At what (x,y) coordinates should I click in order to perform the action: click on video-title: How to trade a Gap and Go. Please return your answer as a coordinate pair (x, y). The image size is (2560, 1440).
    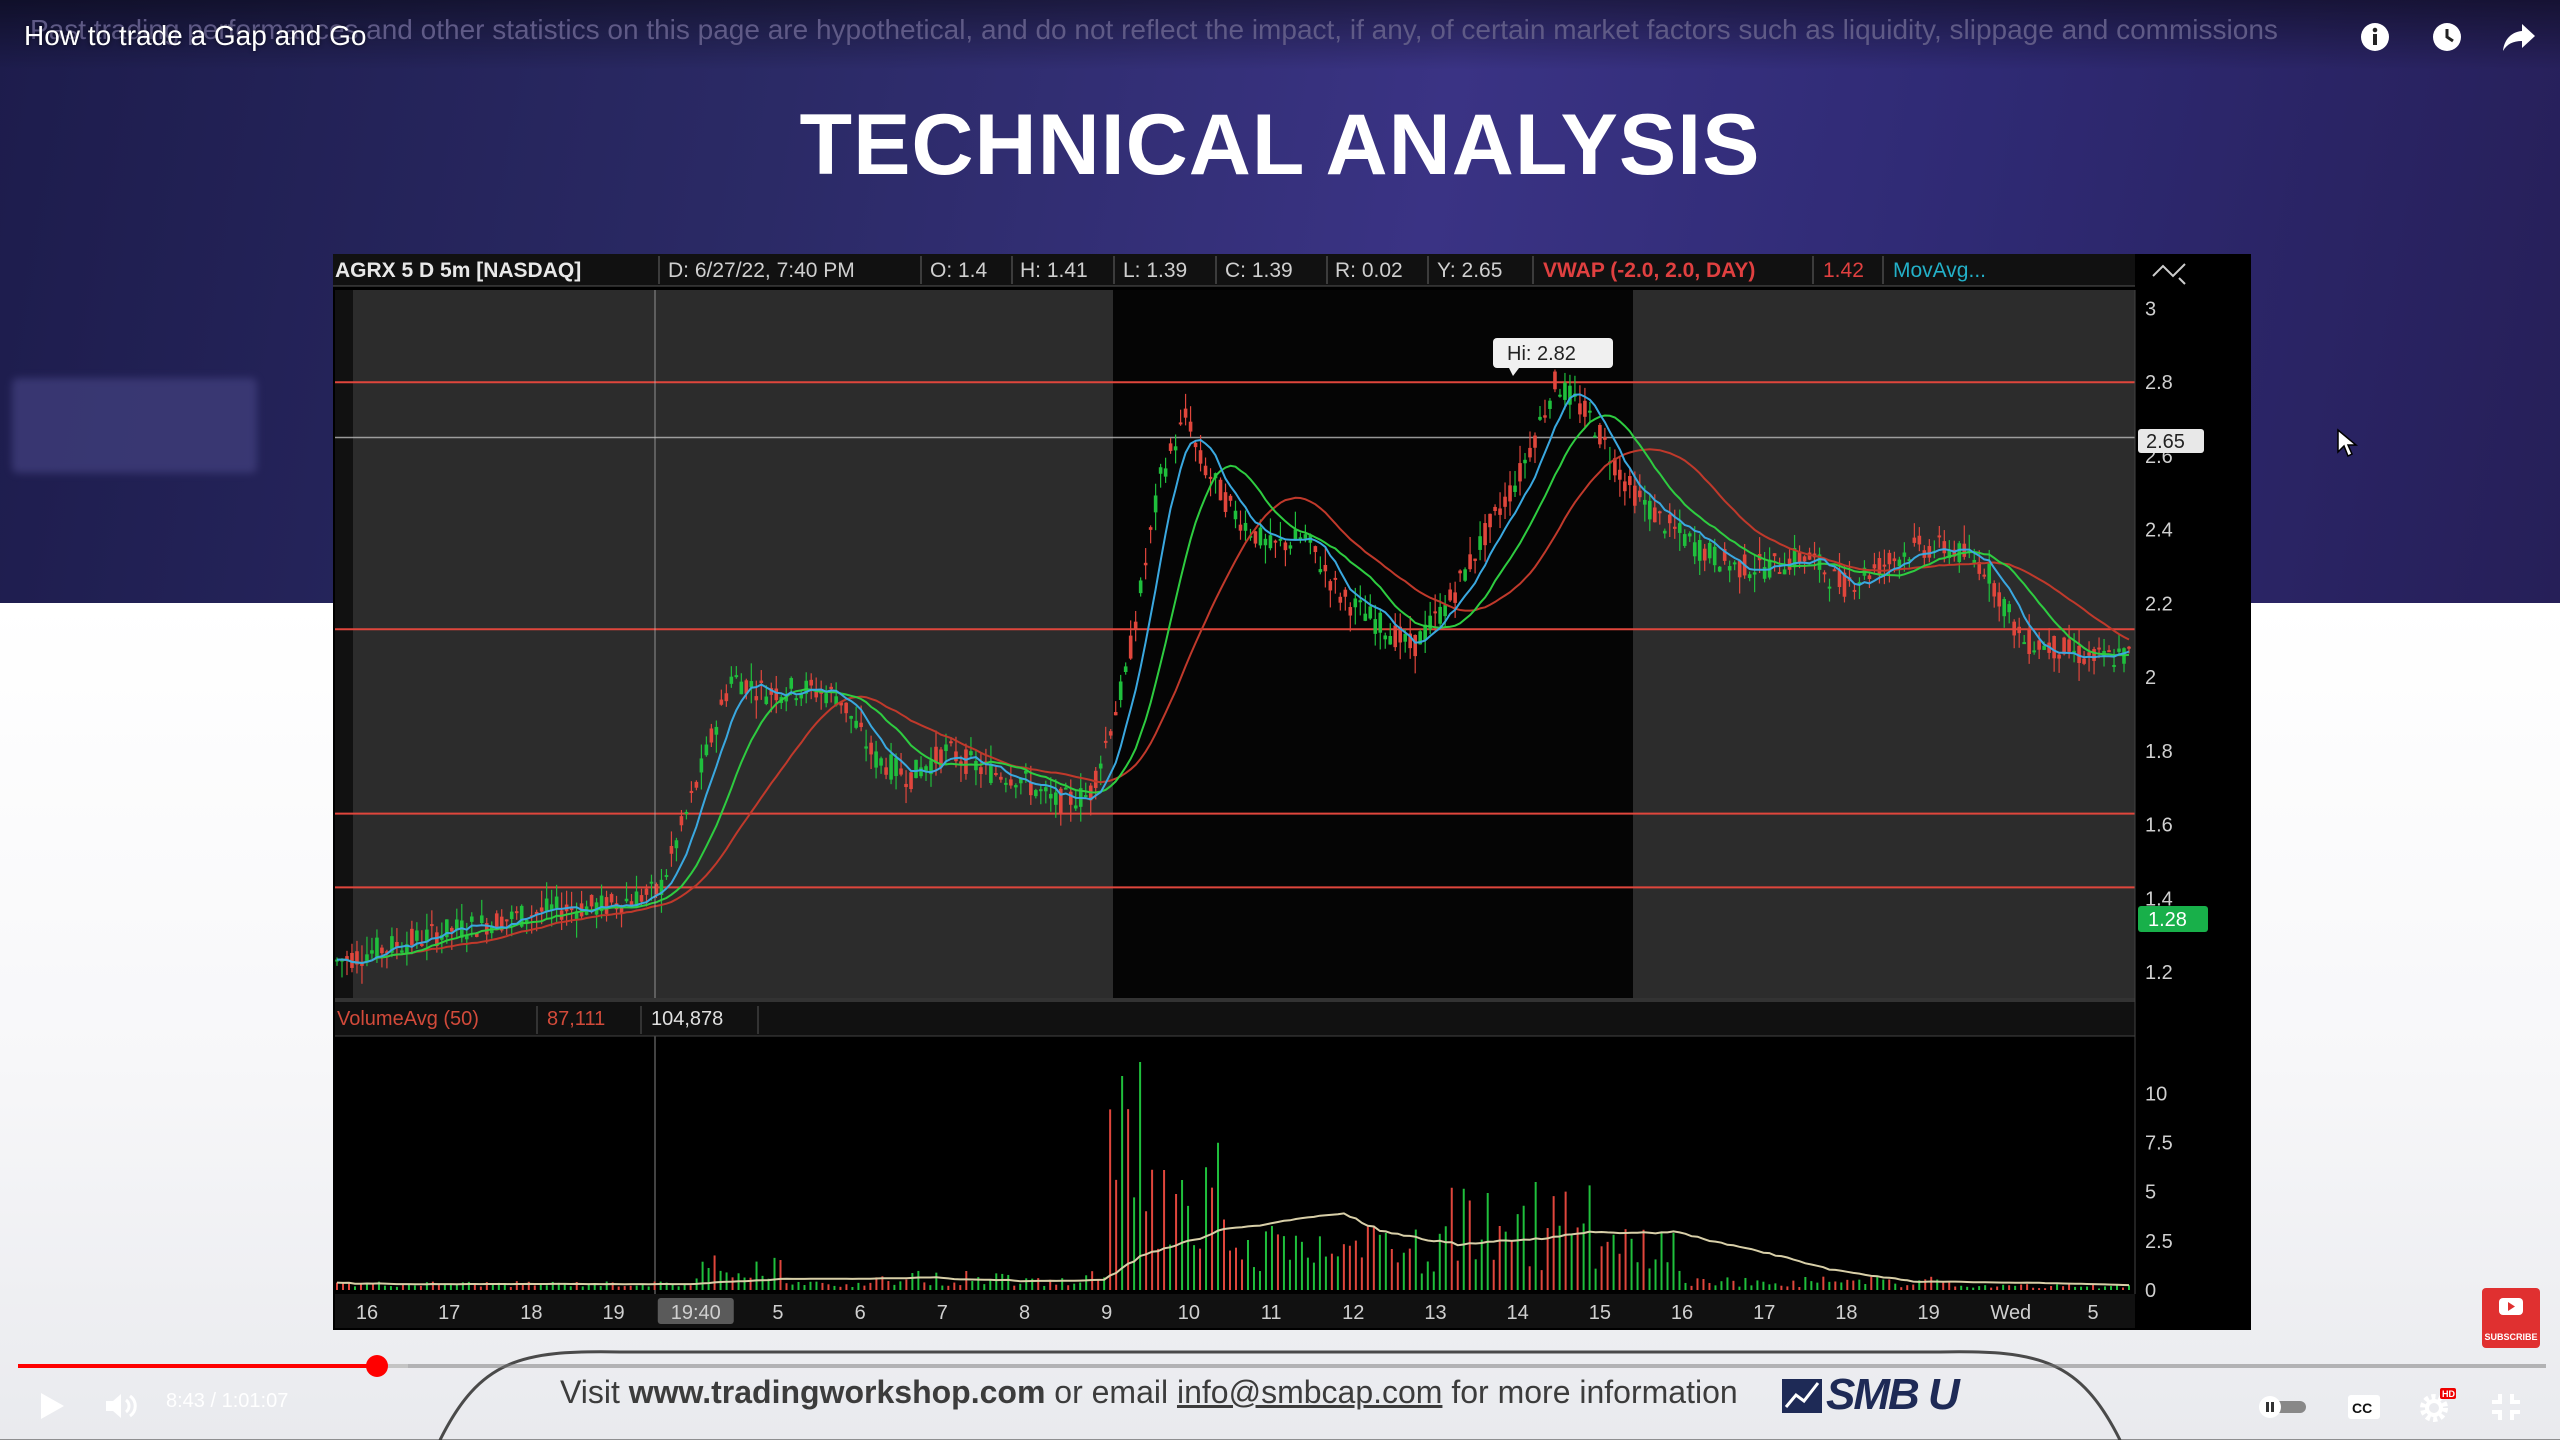
    Looking at the image, I should click on (195, 35).